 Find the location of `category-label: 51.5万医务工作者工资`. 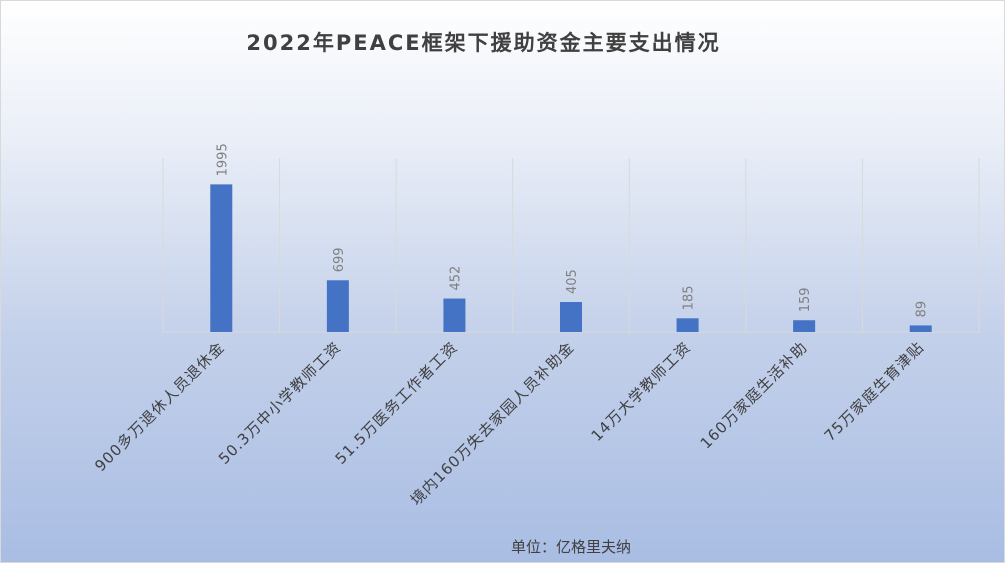

category-label: 51.5万医务工作者工资 is located at coordinates (397, 403).